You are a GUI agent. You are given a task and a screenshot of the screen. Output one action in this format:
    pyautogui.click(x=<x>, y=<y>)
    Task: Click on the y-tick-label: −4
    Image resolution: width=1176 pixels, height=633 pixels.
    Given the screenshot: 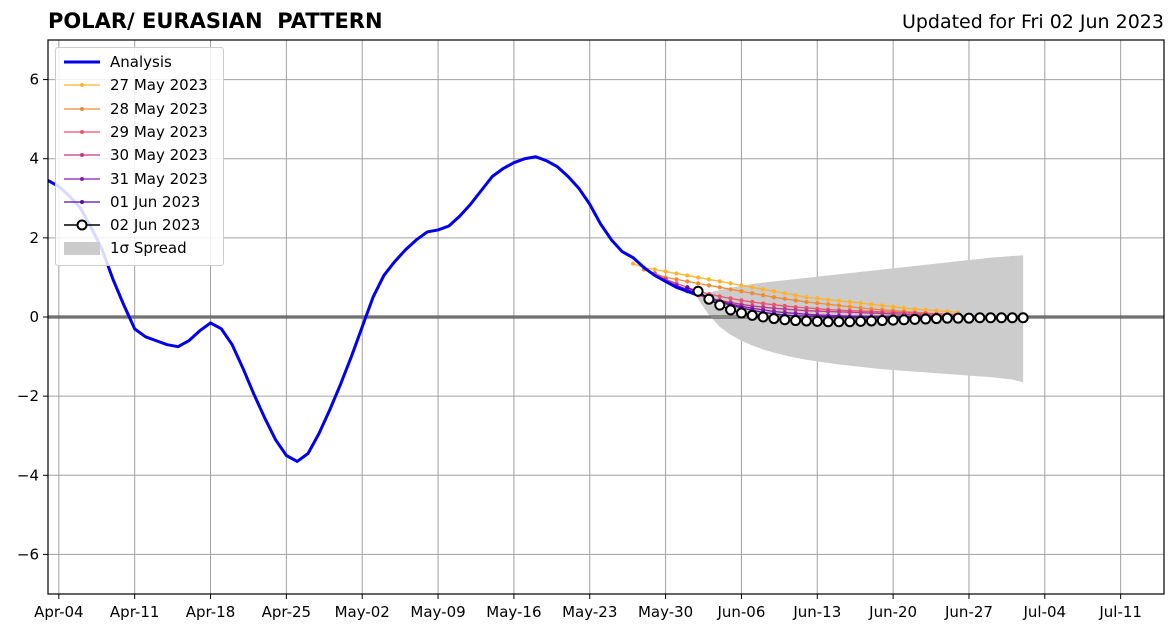 What is the action you would take?
    pyautogui.click(x=28, y=475)
    